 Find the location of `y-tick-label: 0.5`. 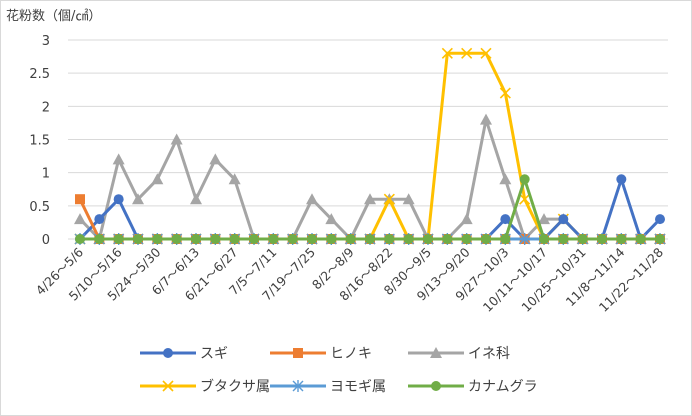

y-tick-label: 0.5 is located at coordinates (39, 207).